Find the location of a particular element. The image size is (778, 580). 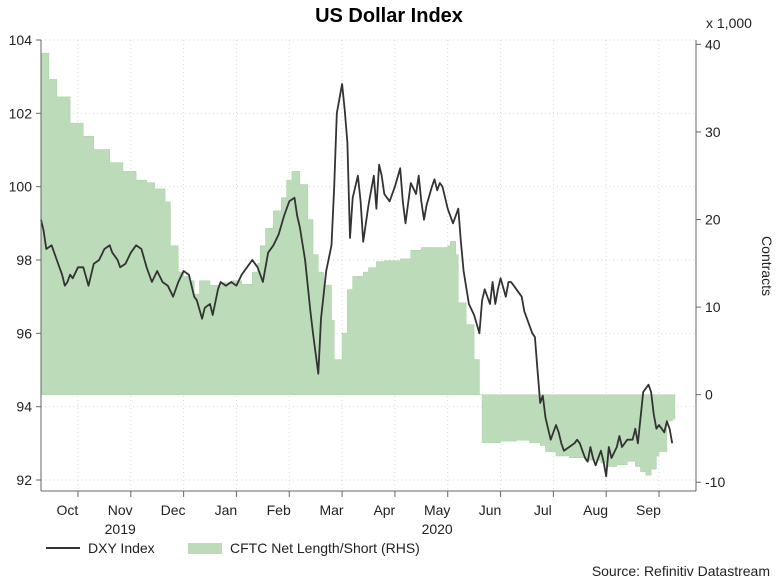

left-tick-label: 92 is located at coordinates (24, 480).